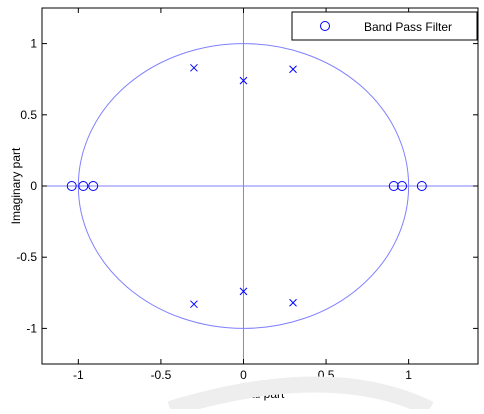  I want to click on legend: Band Pass Filter, so click(384, 26).